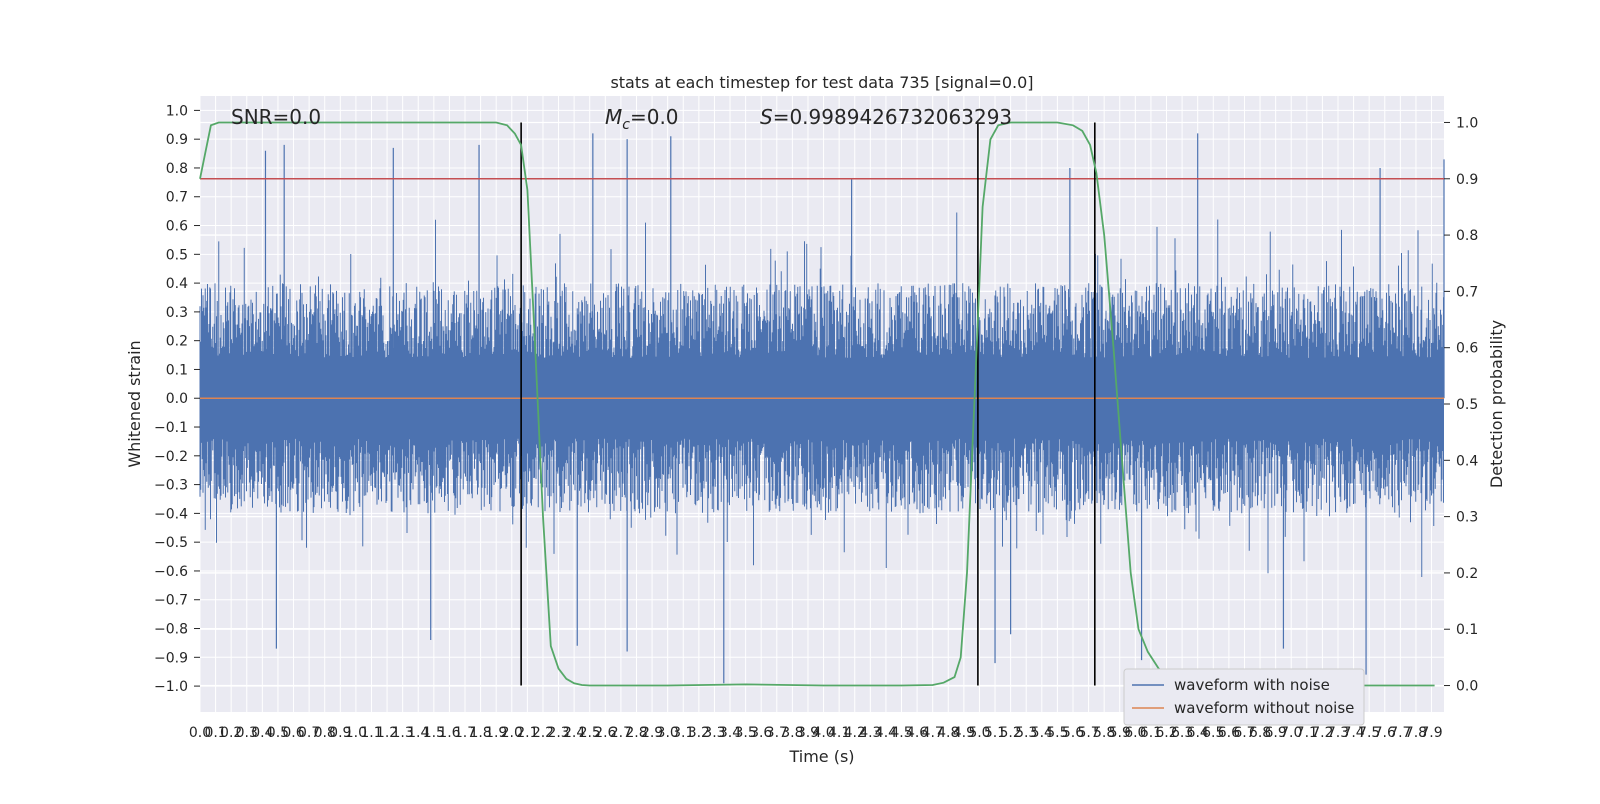 This screenshot has height=804, width=1600. I want to click on x-tick-label: 1.8, so click(480, 733).